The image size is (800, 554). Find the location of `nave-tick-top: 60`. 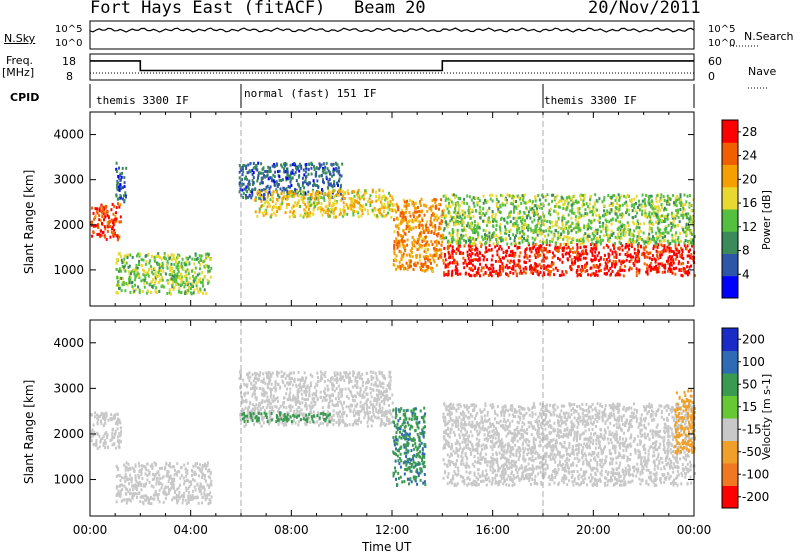

nave-tick-top: 60 is located at coordinates (715, 61).